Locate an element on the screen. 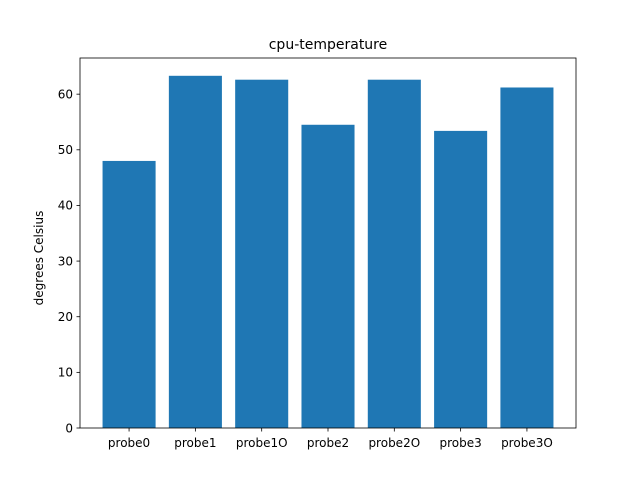 Image resolution: width=640 pixels, height=480 pixels. y-tick-label: 30 is located at coordinates (65, 261).